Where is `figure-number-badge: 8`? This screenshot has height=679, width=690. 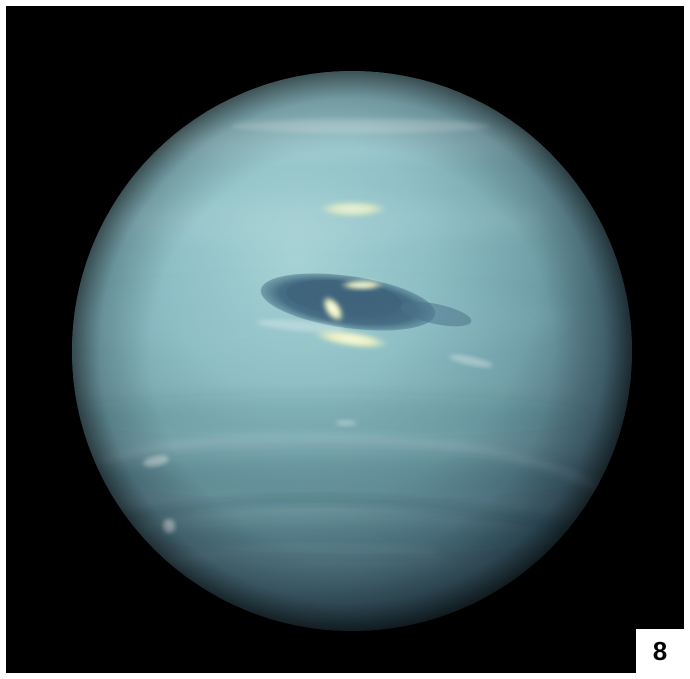 figure-number-badge: 8 is located at coordinates (660, 651).